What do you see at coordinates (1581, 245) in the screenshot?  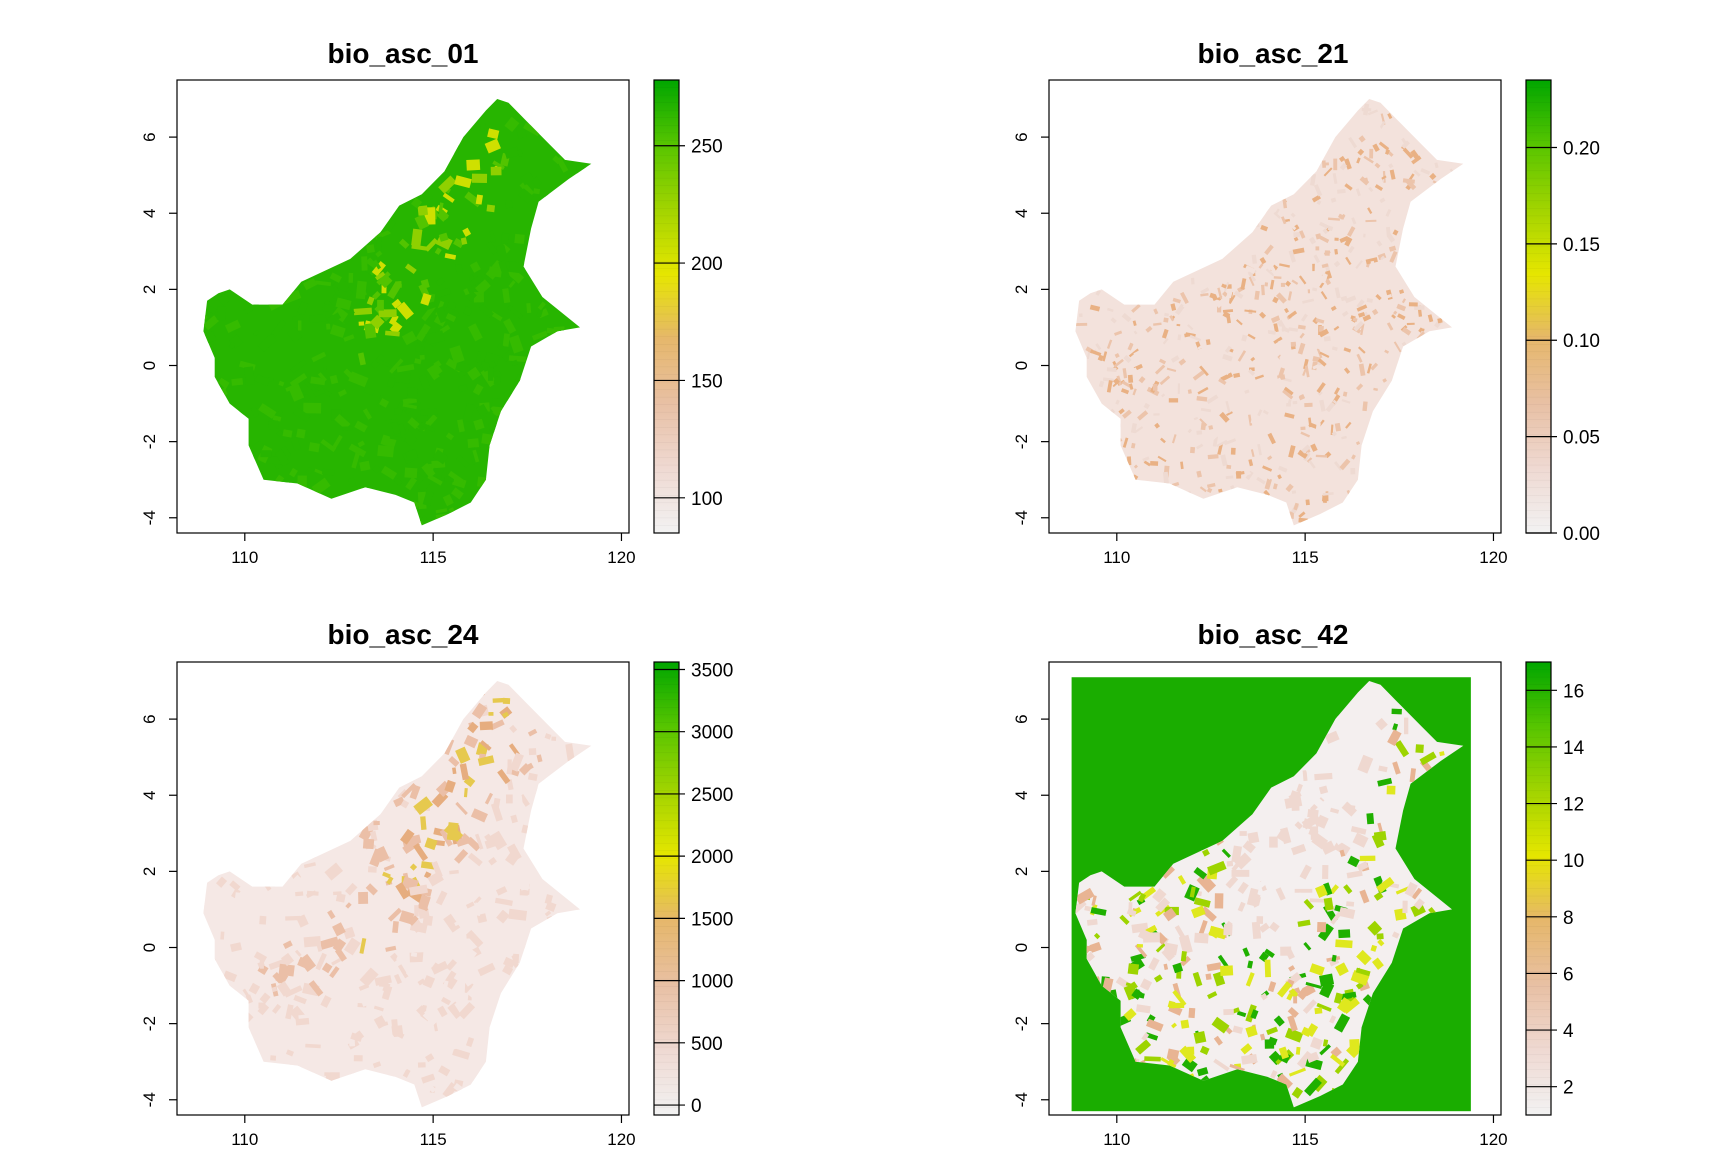 I see `legend-tick-label: 0.15` at bounding box center [1581, 245].